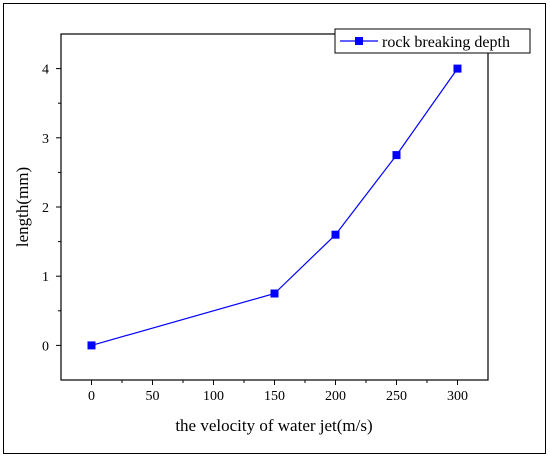  Describe the element at coordinates (396, 396) in the screenshot. I see `x-tick-label: 250` at that location.